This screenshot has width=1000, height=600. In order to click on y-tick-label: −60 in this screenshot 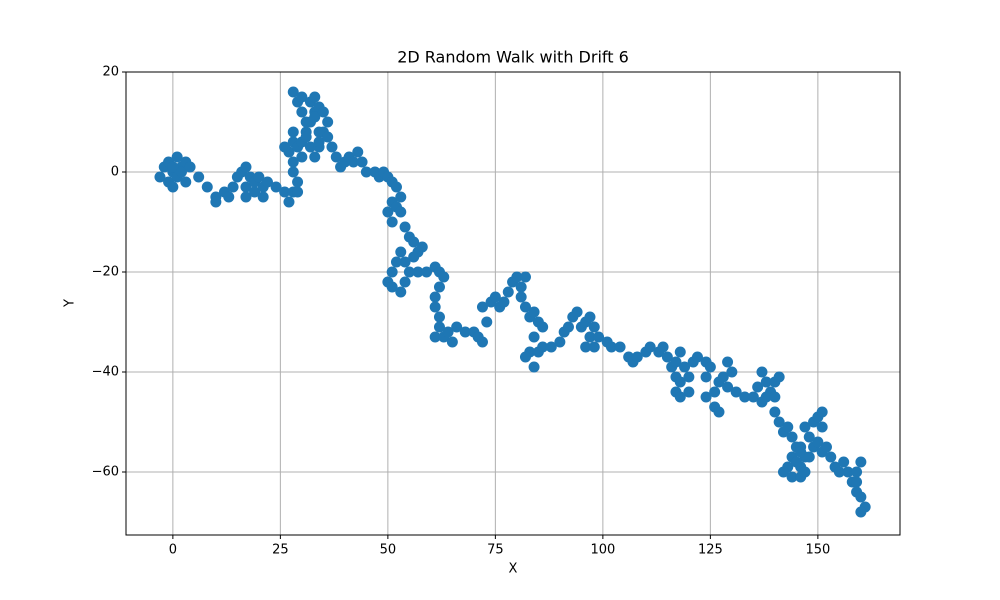, I will do `click(105, 472)`.